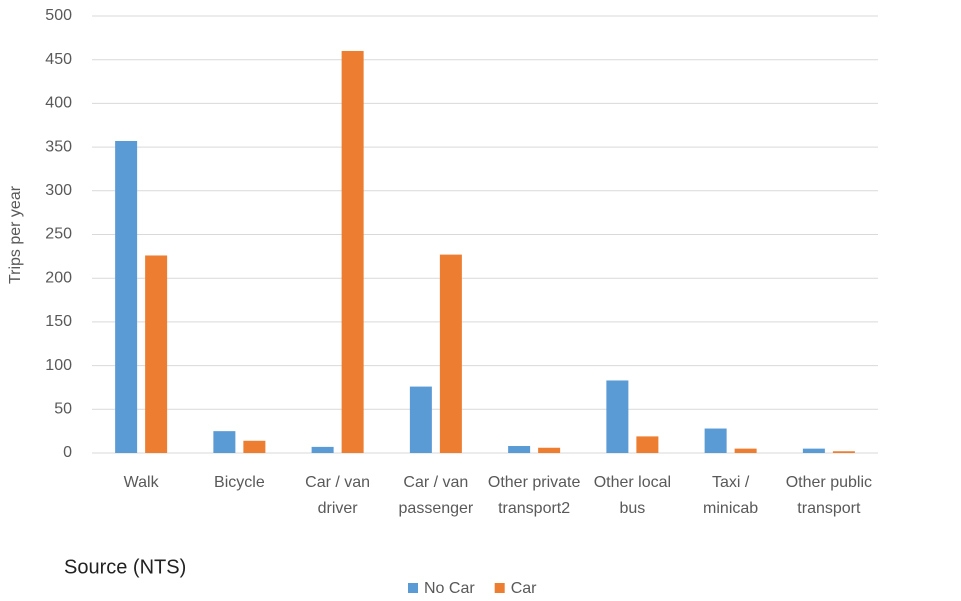 The height and width of the screenshot is (601, 961). I want to click on y-tick-label: 400, so click(58, 103).